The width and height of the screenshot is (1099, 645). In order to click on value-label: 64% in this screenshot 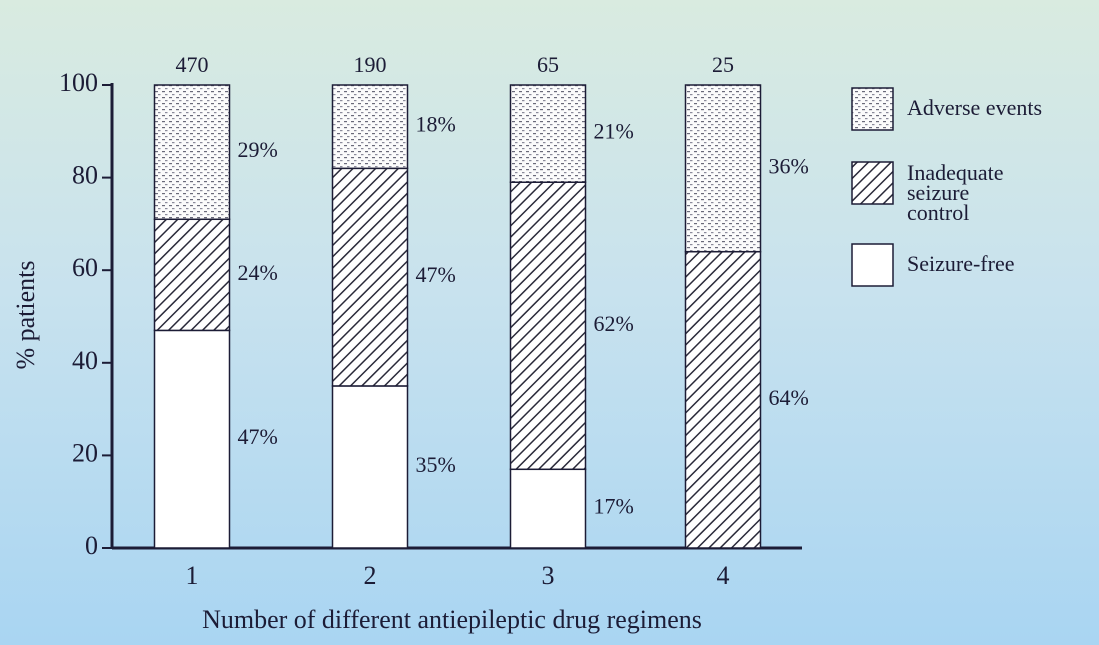, I will do `click(789, 397)`.